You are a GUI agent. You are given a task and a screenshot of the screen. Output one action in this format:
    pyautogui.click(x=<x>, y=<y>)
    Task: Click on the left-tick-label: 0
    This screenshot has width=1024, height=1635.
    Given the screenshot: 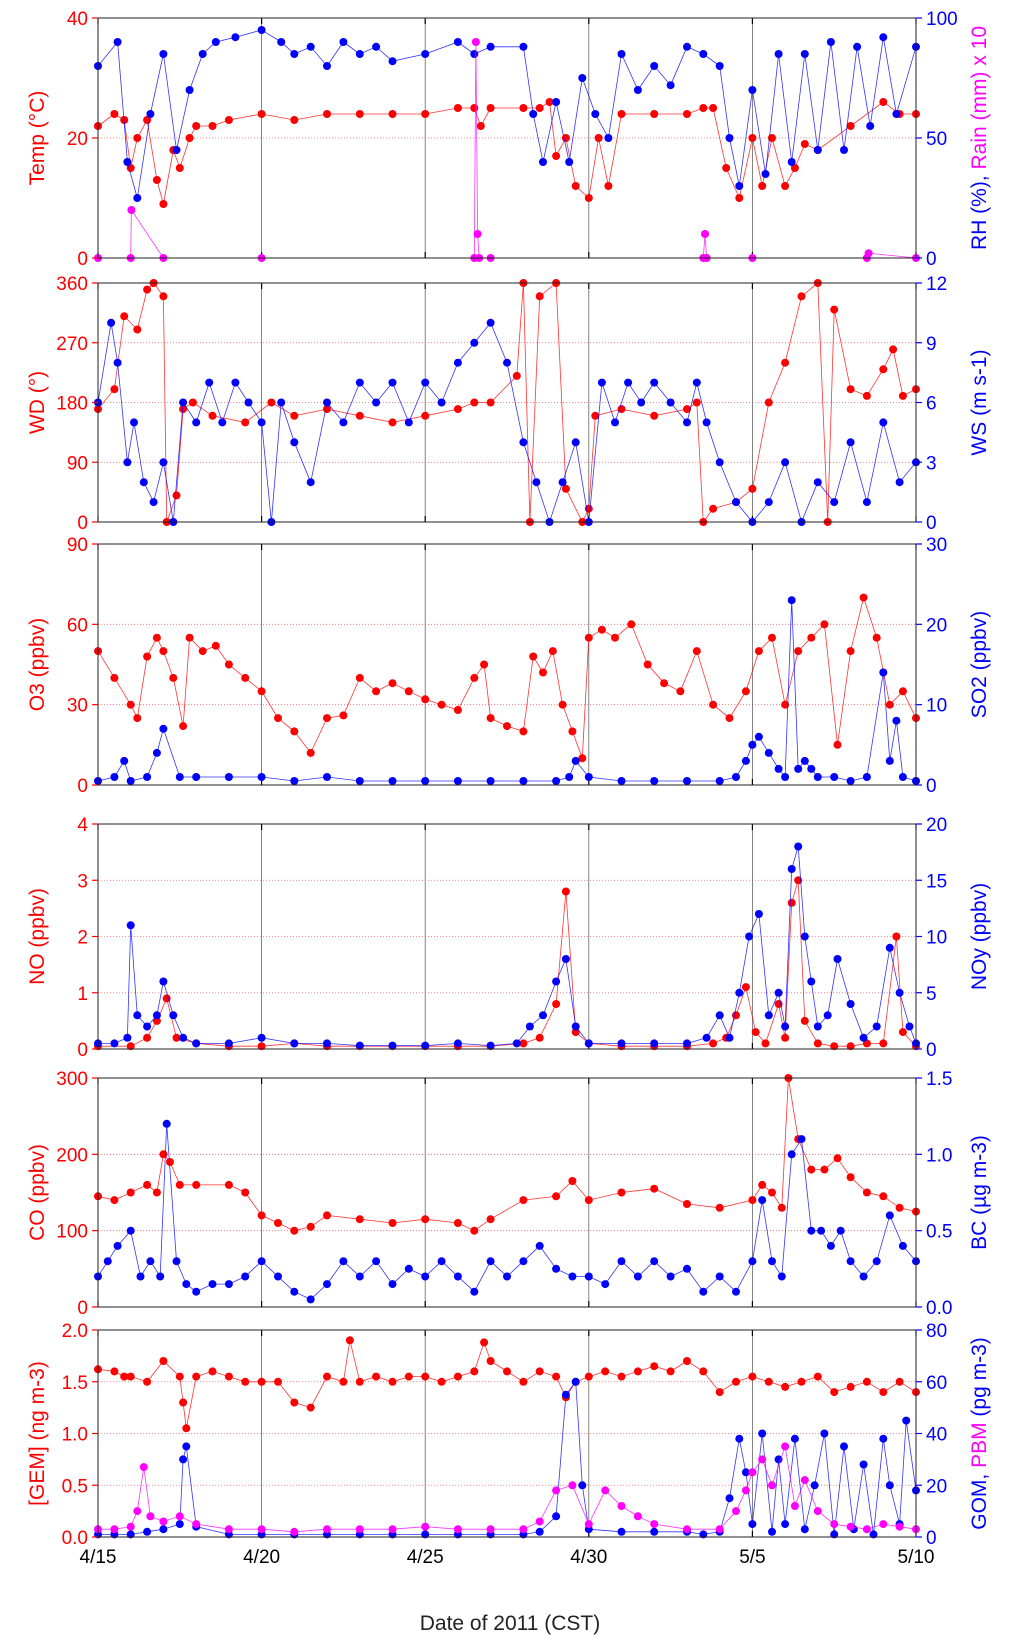 What is the action you would take?
    pyautogui.click(x=82, y=1050)
    